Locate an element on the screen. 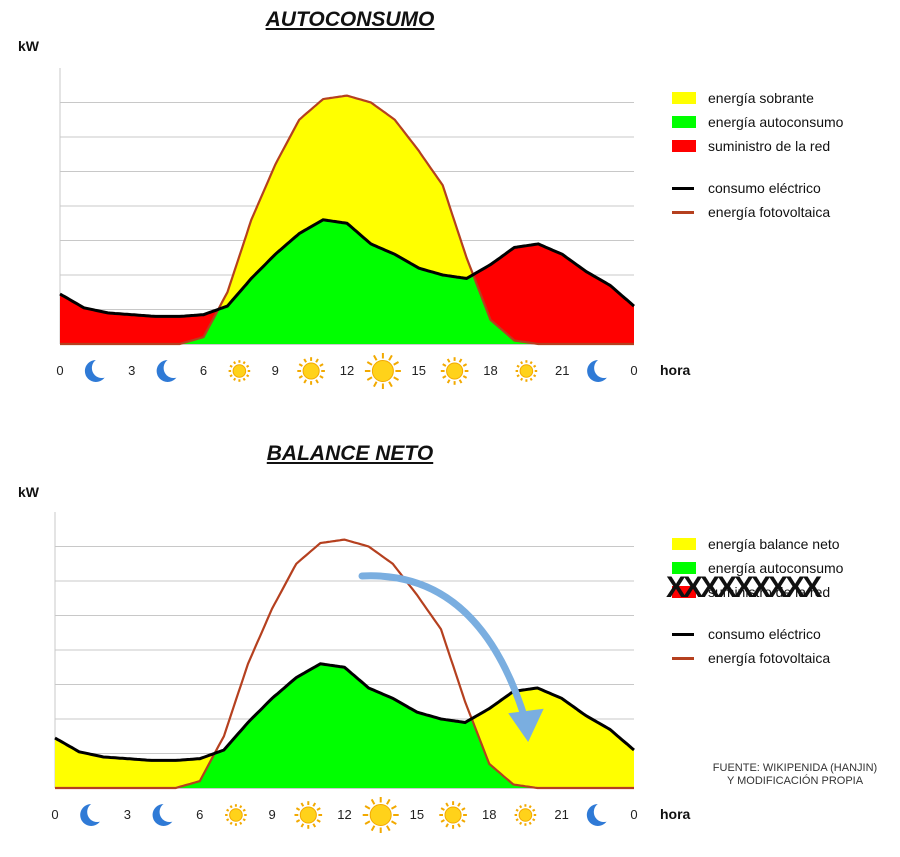  area-suministro-red is located at coordinates (347, 281).